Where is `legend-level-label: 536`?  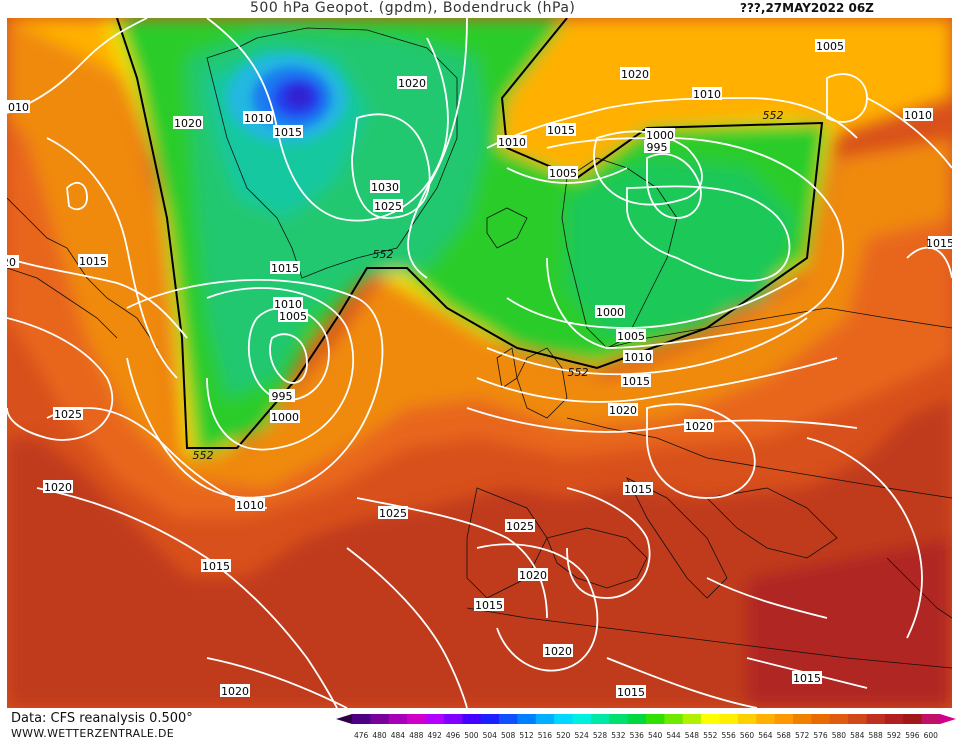
legend-level-label: 536 is located at coordinates (637, 735).